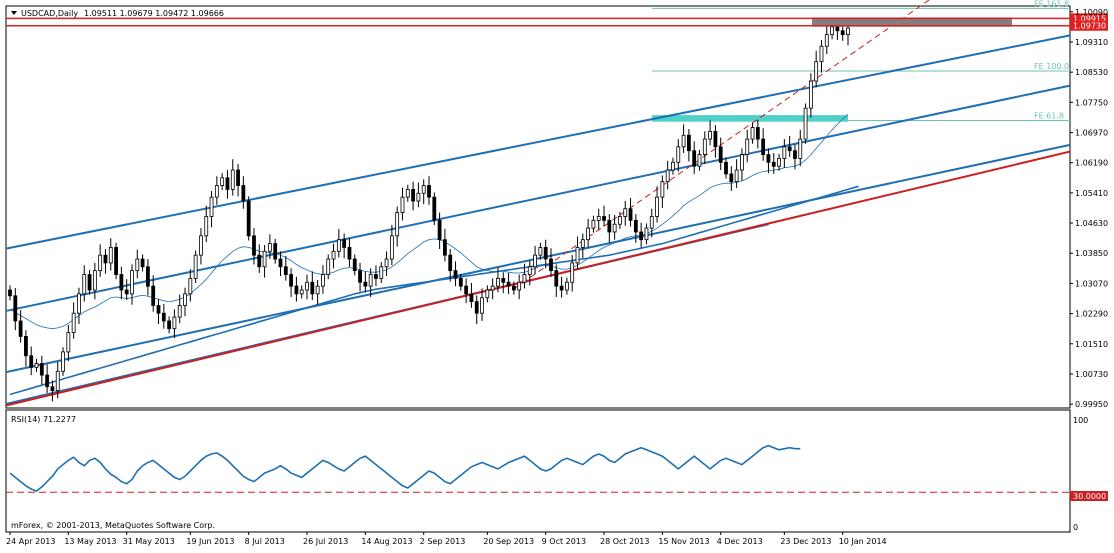 The height and width of the screenshot is (553, 1114). Describe the element at coordinates (740, 541) in the screenshot. I see `time-tick-label: 4 Dec 2013` at that location.